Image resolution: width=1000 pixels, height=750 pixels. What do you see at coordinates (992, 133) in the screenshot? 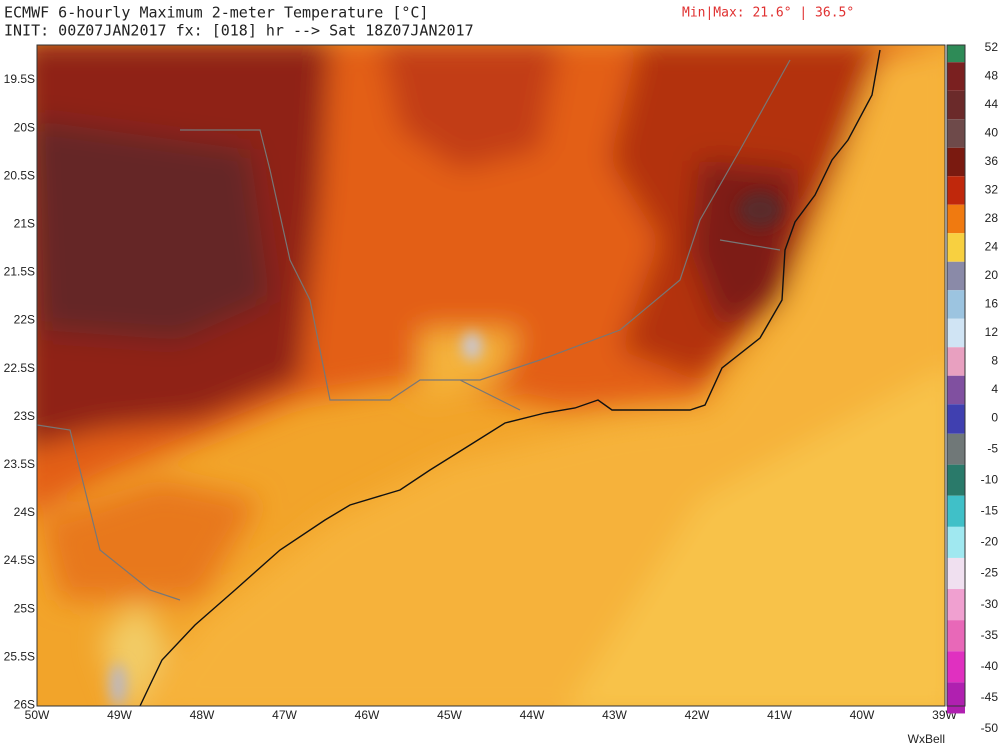
I see `colorbar-label: 40` at bounding box center [992, 133].